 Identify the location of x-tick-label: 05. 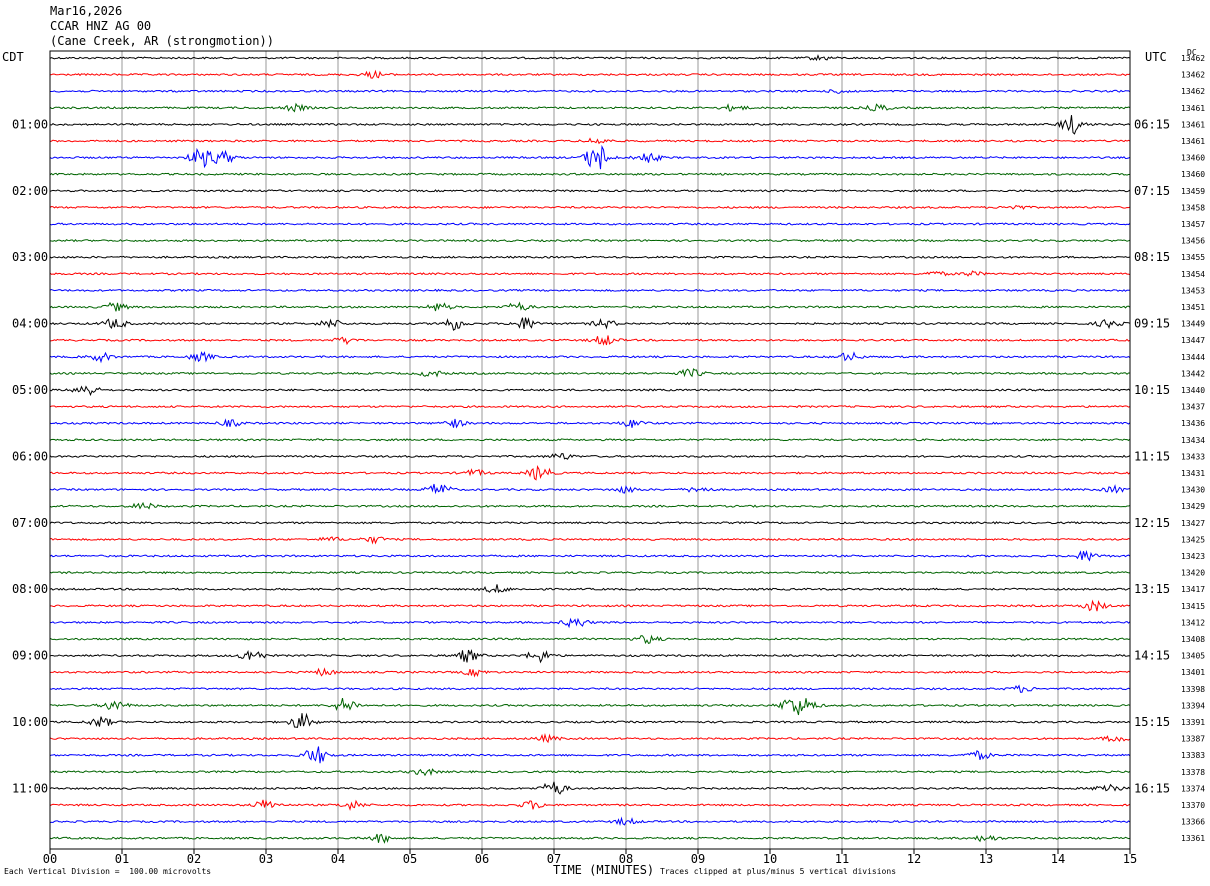
(410, 859).